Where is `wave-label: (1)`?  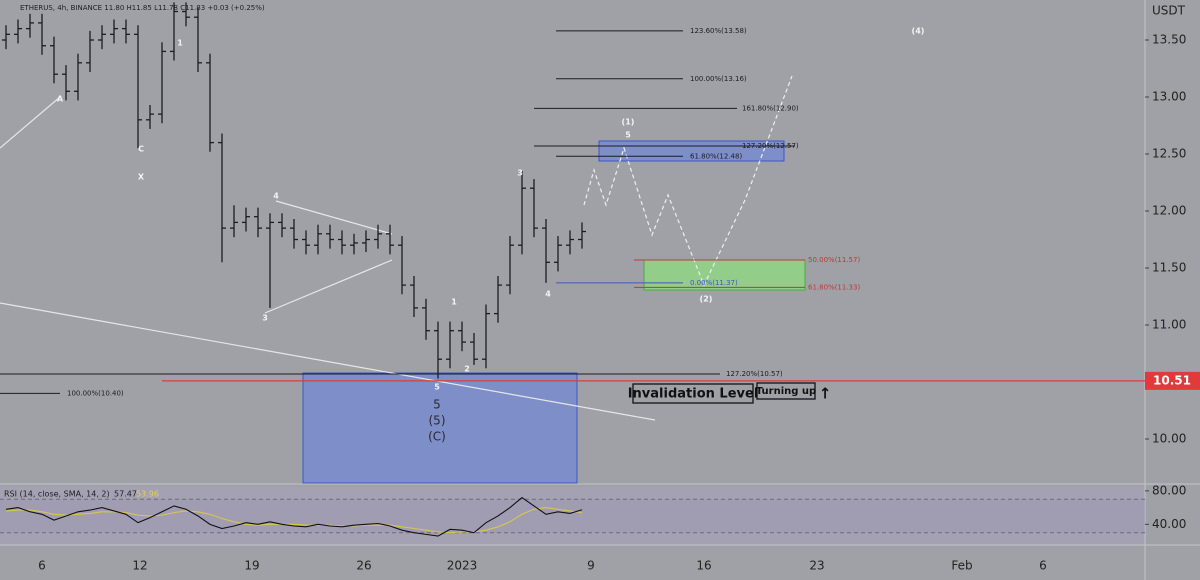 wave-label: (1) is located at coordinates (628, 122).